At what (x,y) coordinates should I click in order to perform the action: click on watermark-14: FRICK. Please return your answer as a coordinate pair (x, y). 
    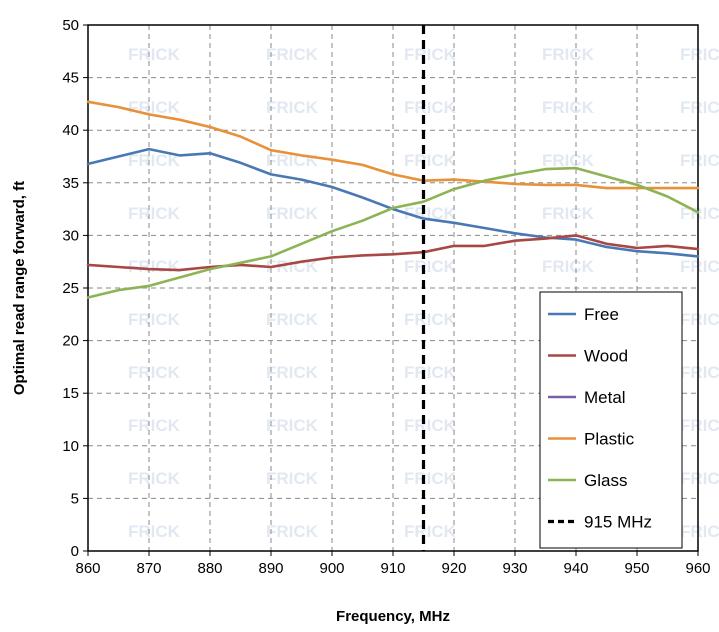
    Looking at the image, I should click on (699, 160).